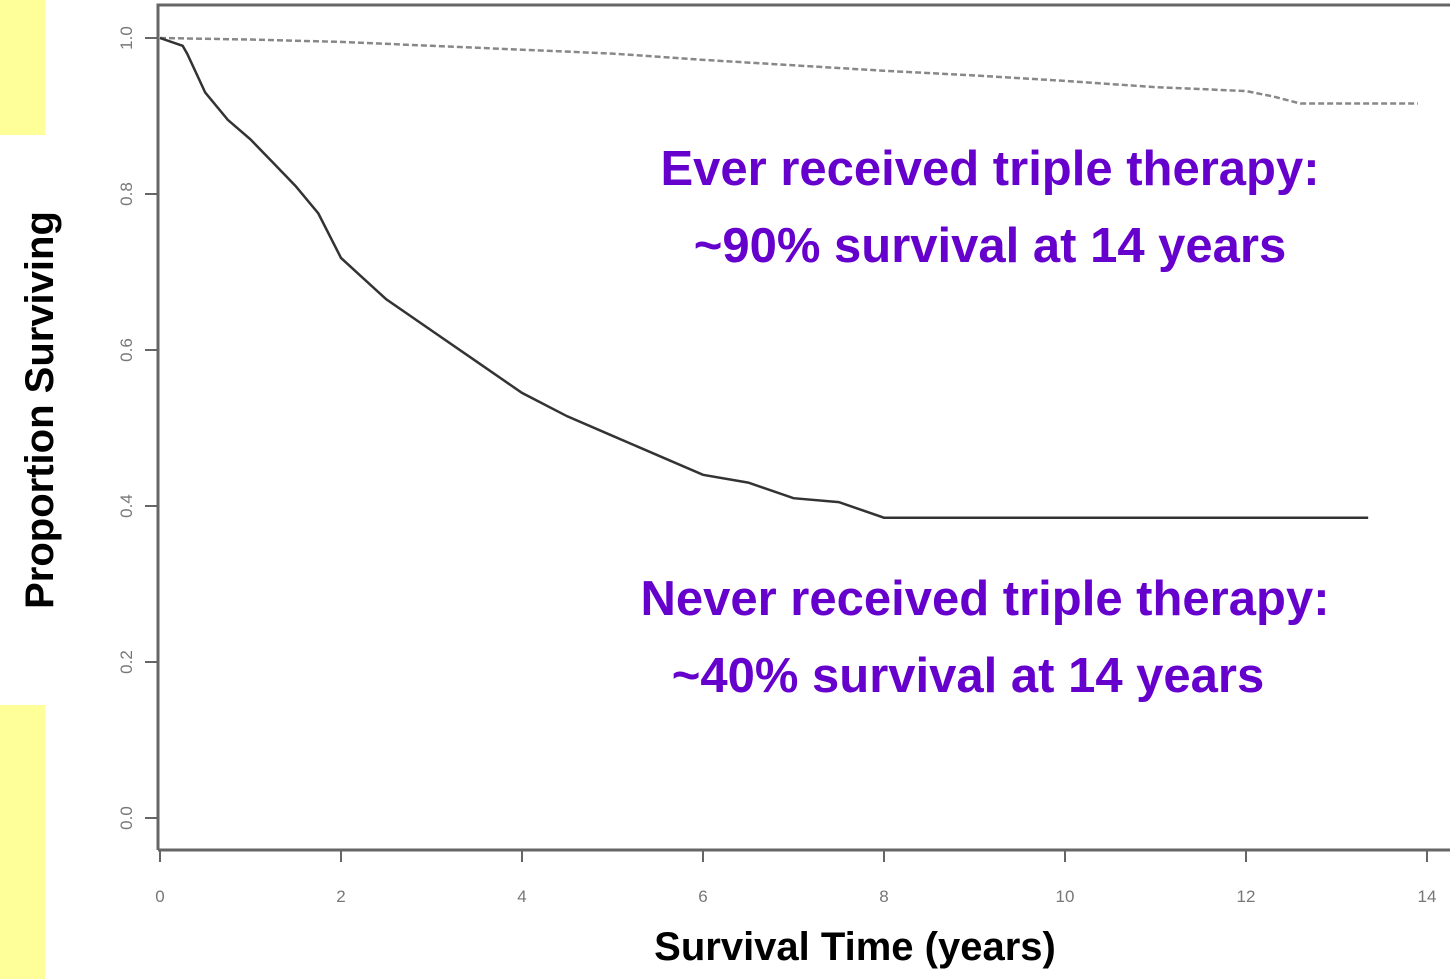 The width and height of the screenshot is (1450, 979). I want to click on x-tick-label: 2, so click(340, 896).